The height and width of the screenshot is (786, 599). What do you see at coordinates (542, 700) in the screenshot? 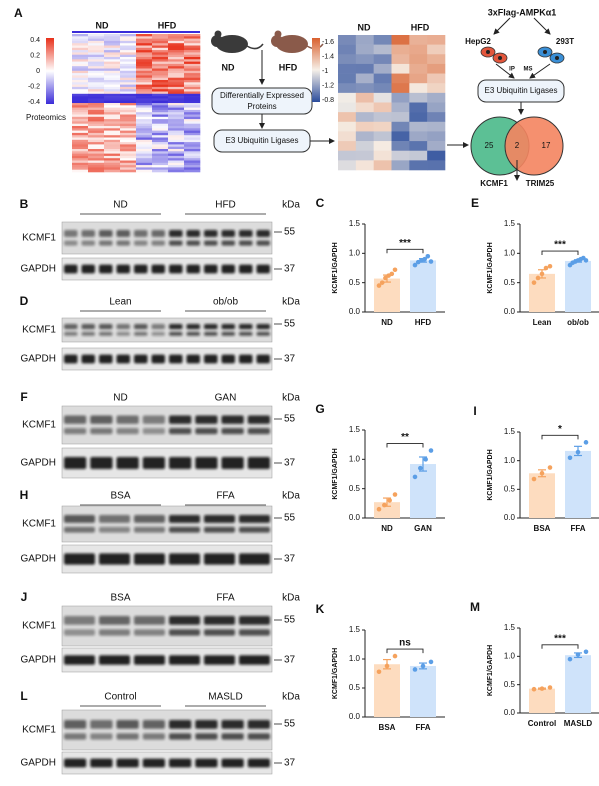
I see `bar` at bounding box center [542, 700].